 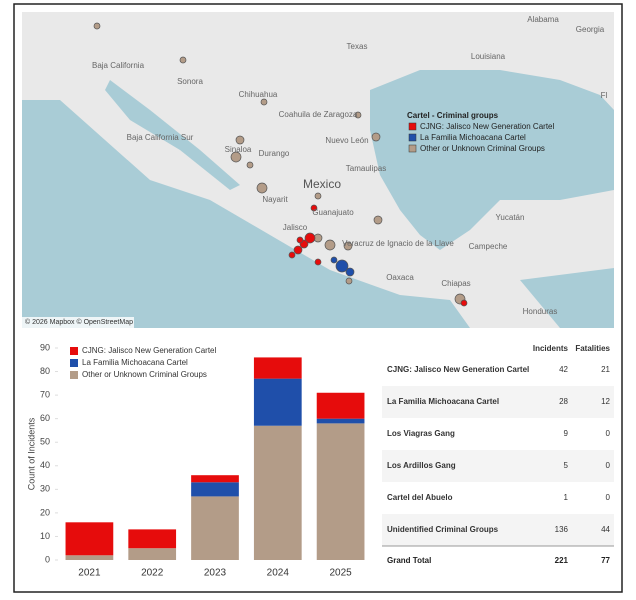 I want to click on table-cell: 136, so click(x=562, y=529).